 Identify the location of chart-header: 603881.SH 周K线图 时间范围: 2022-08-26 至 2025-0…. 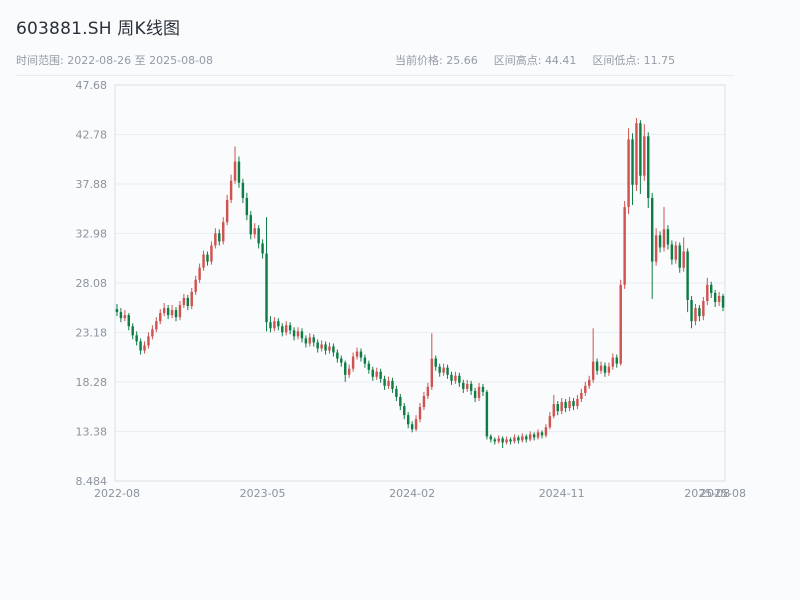
(375, 45).